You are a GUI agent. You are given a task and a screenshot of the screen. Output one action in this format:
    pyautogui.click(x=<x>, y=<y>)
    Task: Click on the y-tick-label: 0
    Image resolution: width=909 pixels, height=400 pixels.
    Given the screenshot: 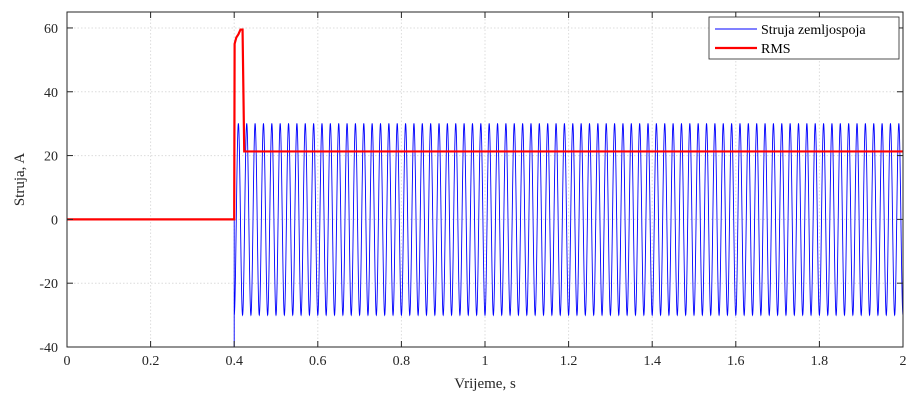 What is the action you would take?
    pyautogui.click(x=54, y=220)
    